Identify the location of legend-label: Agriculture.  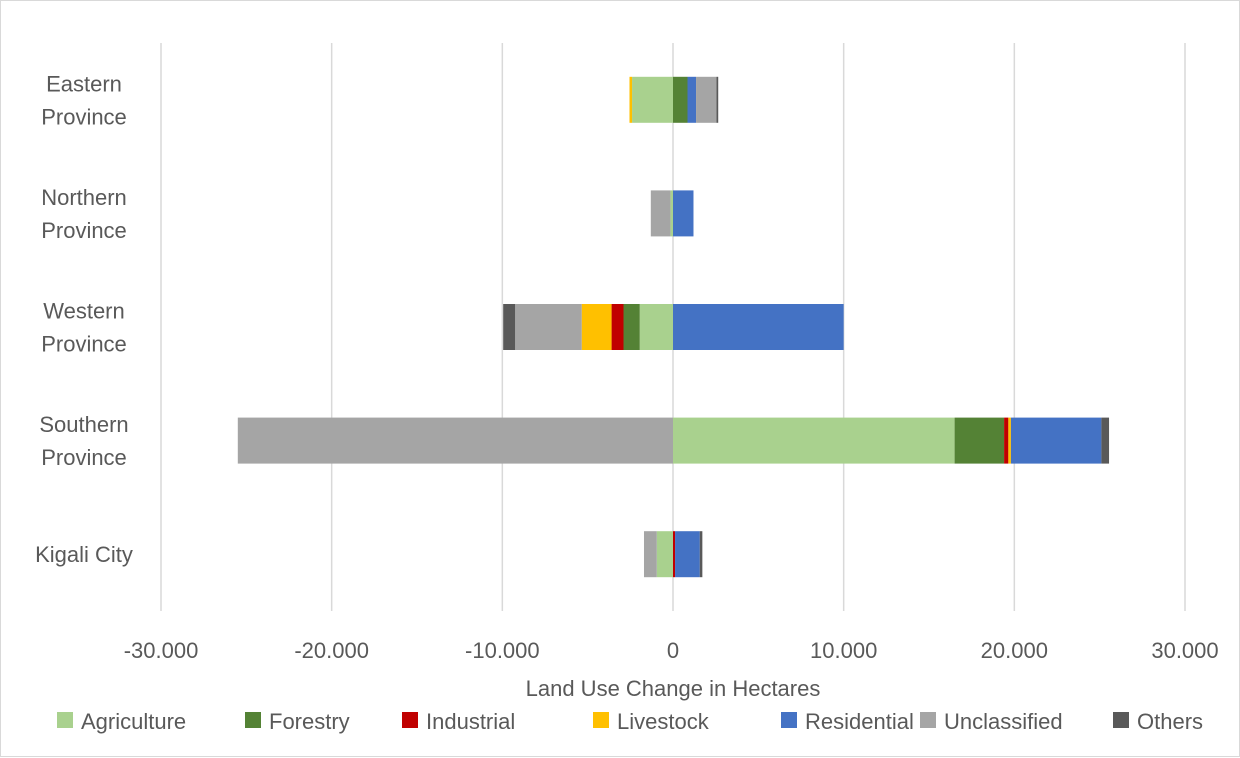
(133, 721).